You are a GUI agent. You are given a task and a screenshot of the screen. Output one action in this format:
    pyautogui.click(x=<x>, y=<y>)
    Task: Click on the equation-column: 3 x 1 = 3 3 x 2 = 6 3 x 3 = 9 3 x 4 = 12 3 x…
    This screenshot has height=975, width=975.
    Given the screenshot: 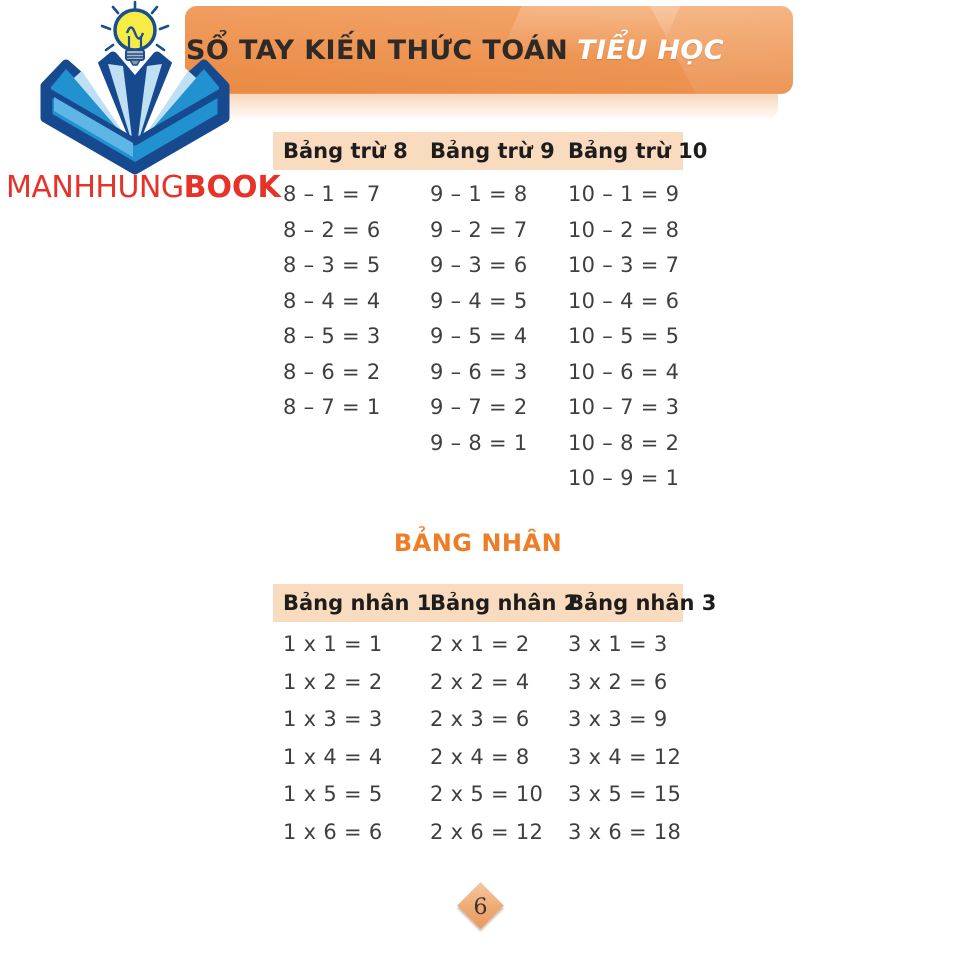 What is the action you would take?
    pyautogui.click(x=620, y=736)
    